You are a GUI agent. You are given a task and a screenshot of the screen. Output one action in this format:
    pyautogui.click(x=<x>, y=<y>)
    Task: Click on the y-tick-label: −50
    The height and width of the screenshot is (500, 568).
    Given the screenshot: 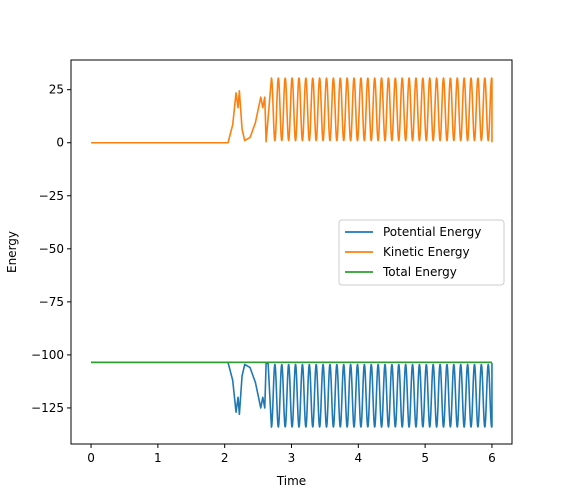 What is the action you would take?
    pyautogui.click(x=51, y=249)
    